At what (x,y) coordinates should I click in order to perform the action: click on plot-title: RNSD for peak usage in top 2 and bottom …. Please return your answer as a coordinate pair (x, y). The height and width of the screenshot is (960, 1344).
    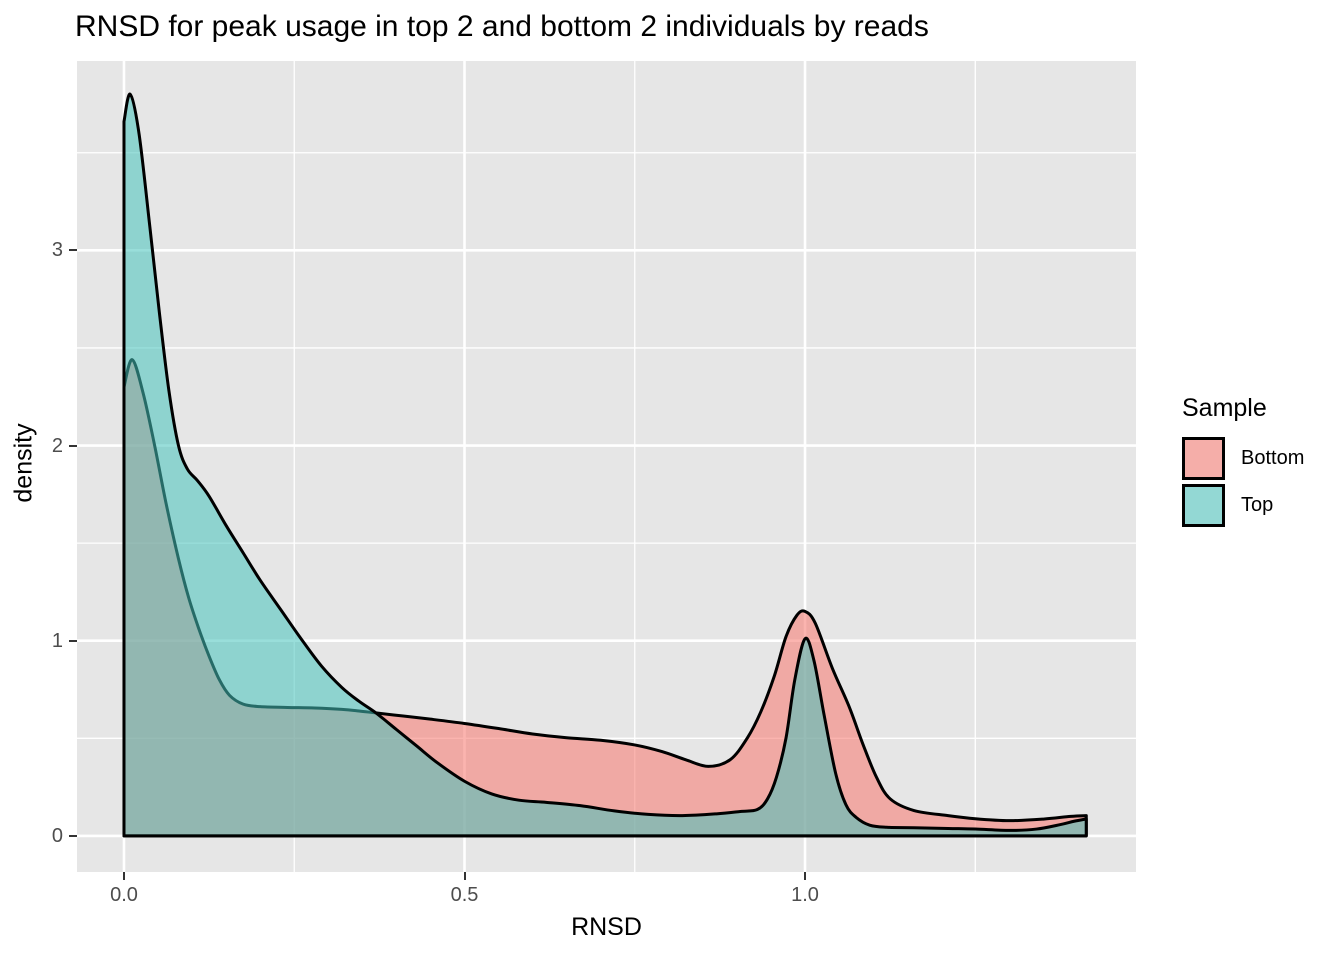
    Looking at the image, I should click on (502, 26).